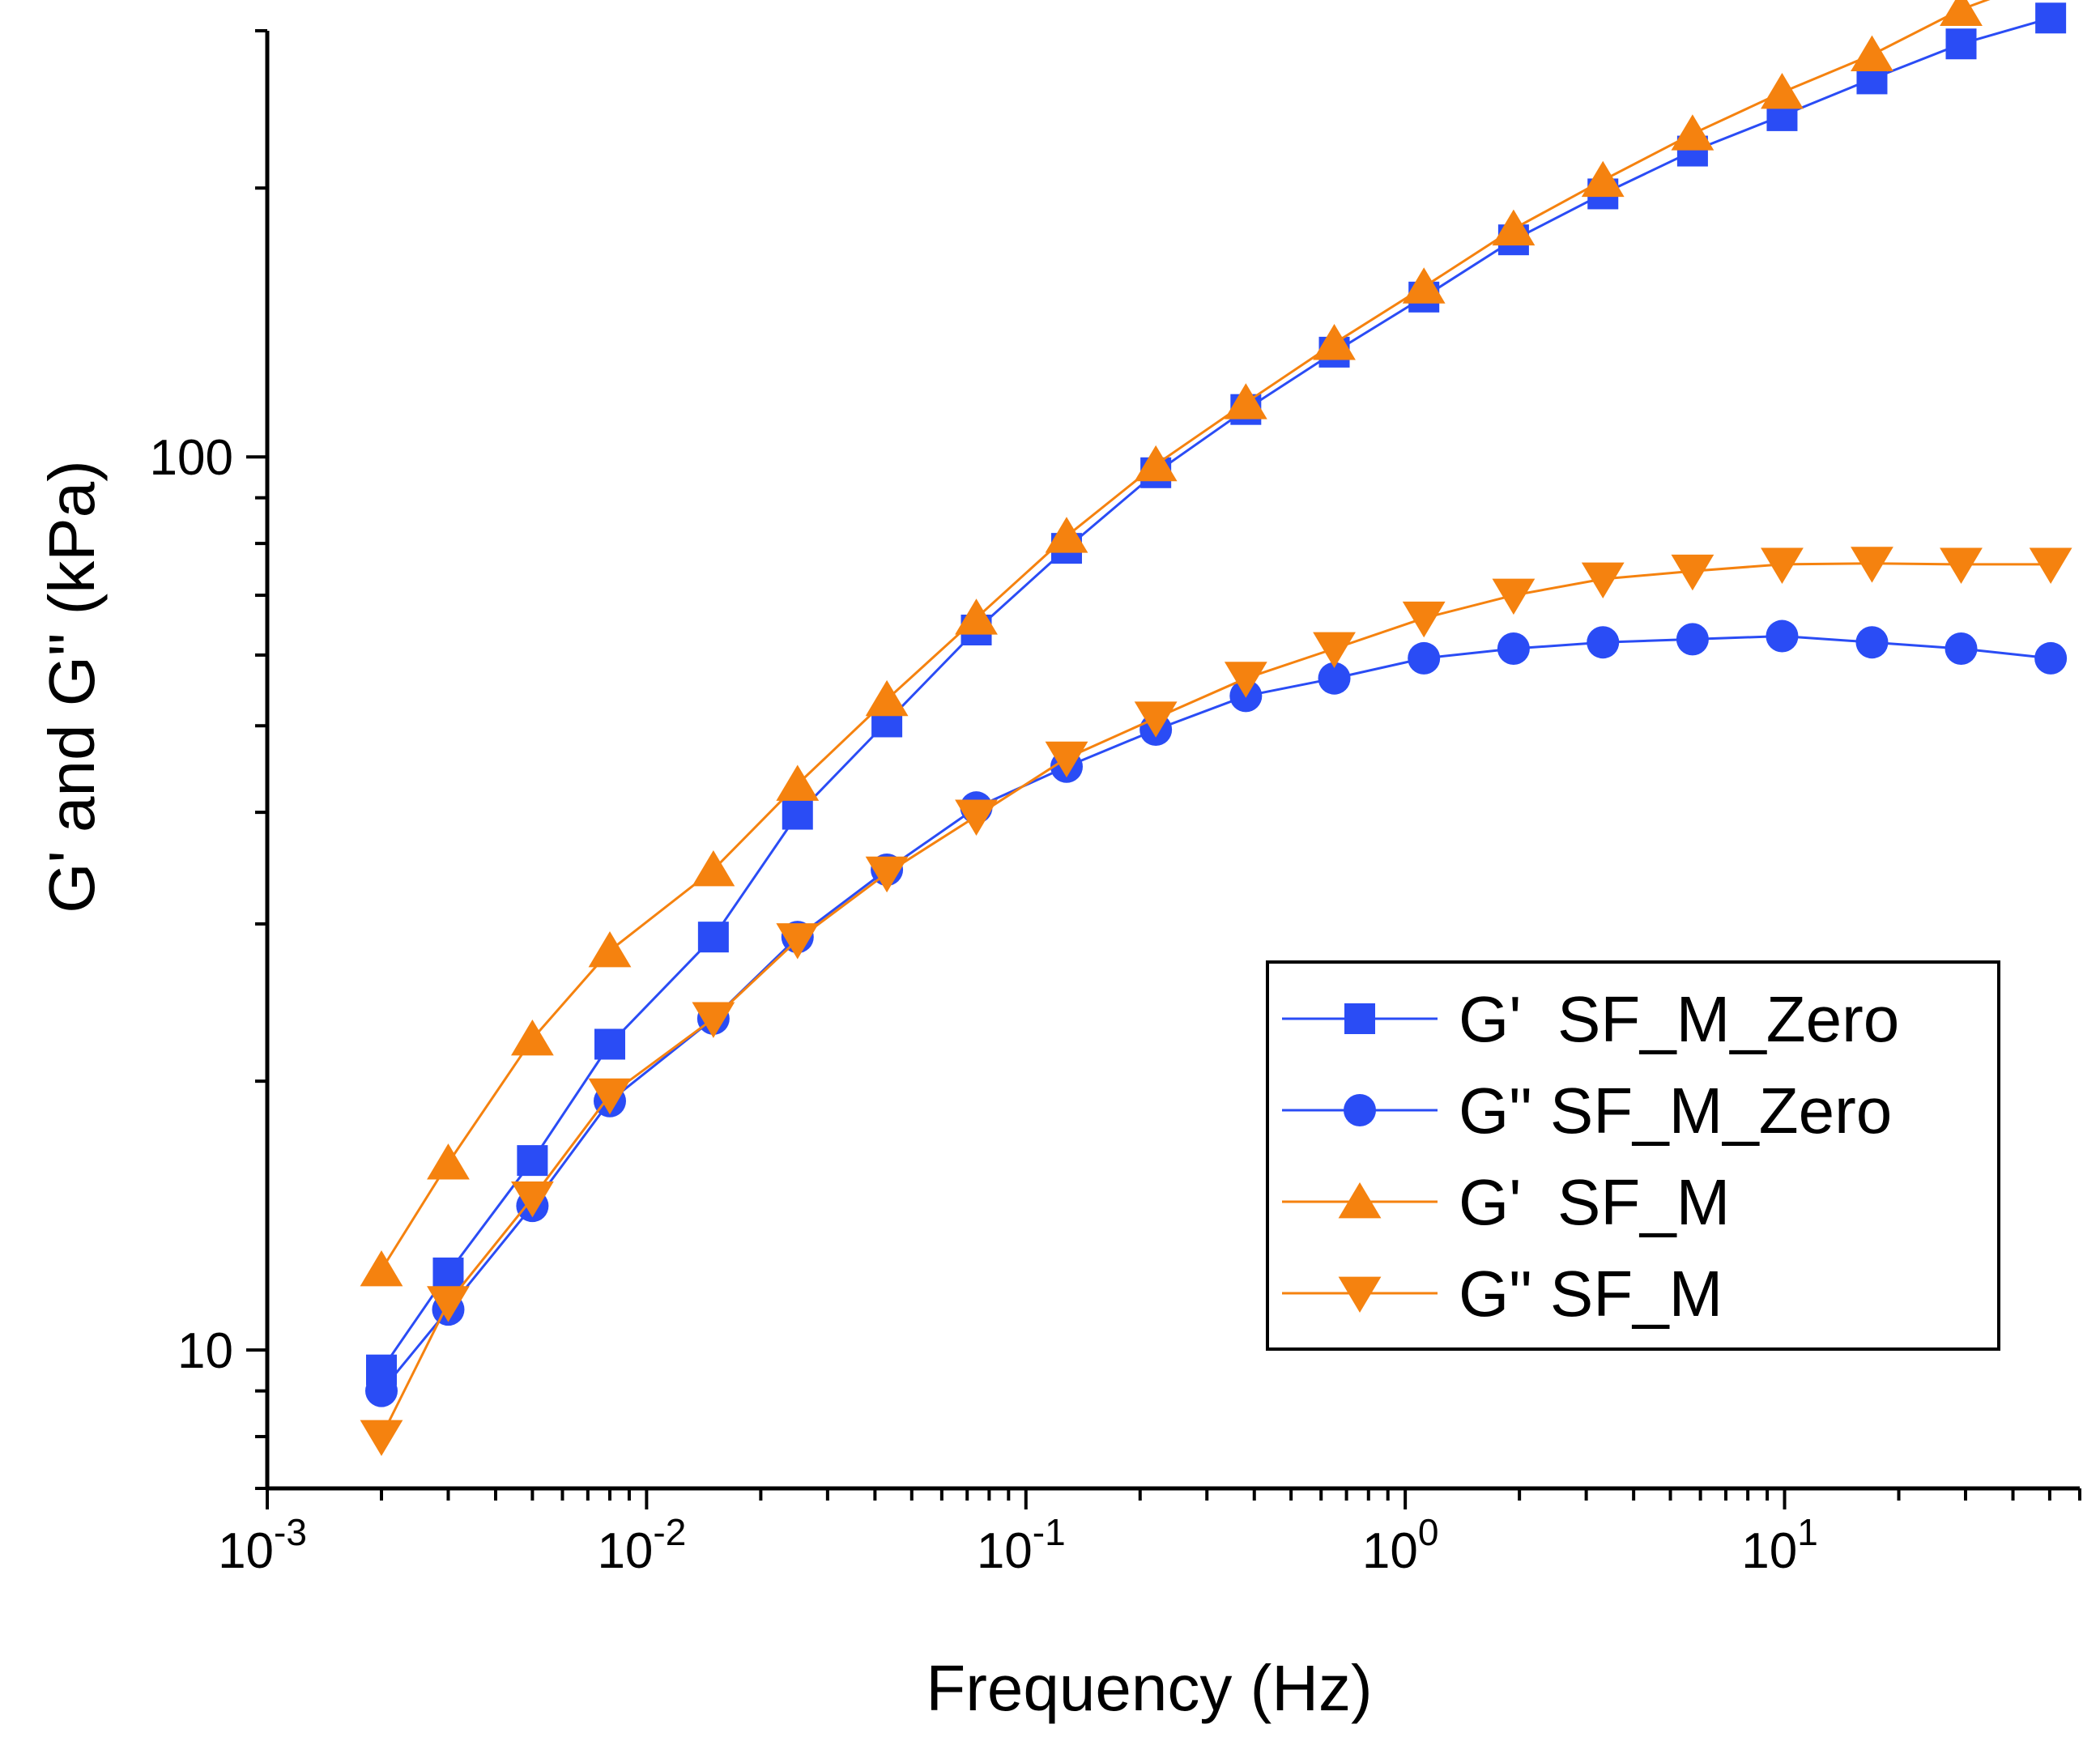 The width and height of the screenshot is (2100, 1737). Describe the element at coordinates (1591, 1294) in the screenshot. I see `legend-label: G" SF_M` at that location.